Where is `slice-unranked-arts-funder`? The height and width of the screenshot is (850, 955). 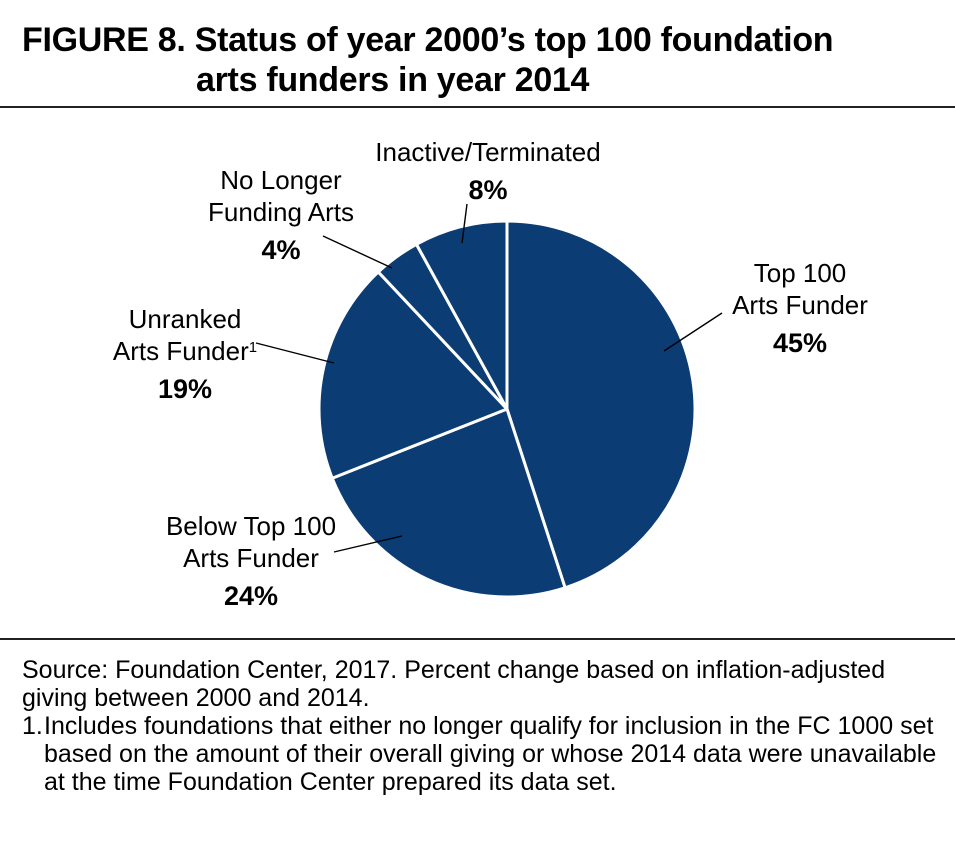
slice-unranked-arts-funder is located at coordinates (413, 375).